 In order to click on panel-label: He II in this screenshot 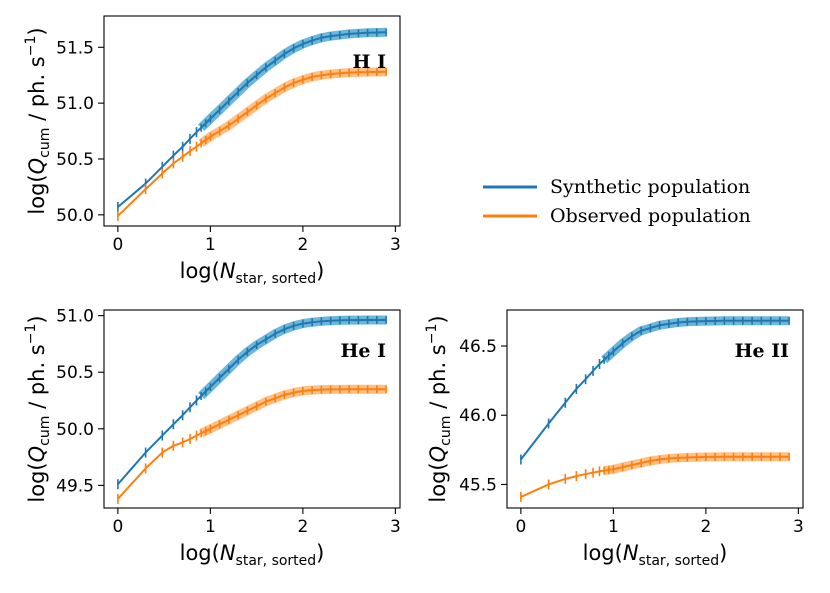, I will do `click(762, 351)`.